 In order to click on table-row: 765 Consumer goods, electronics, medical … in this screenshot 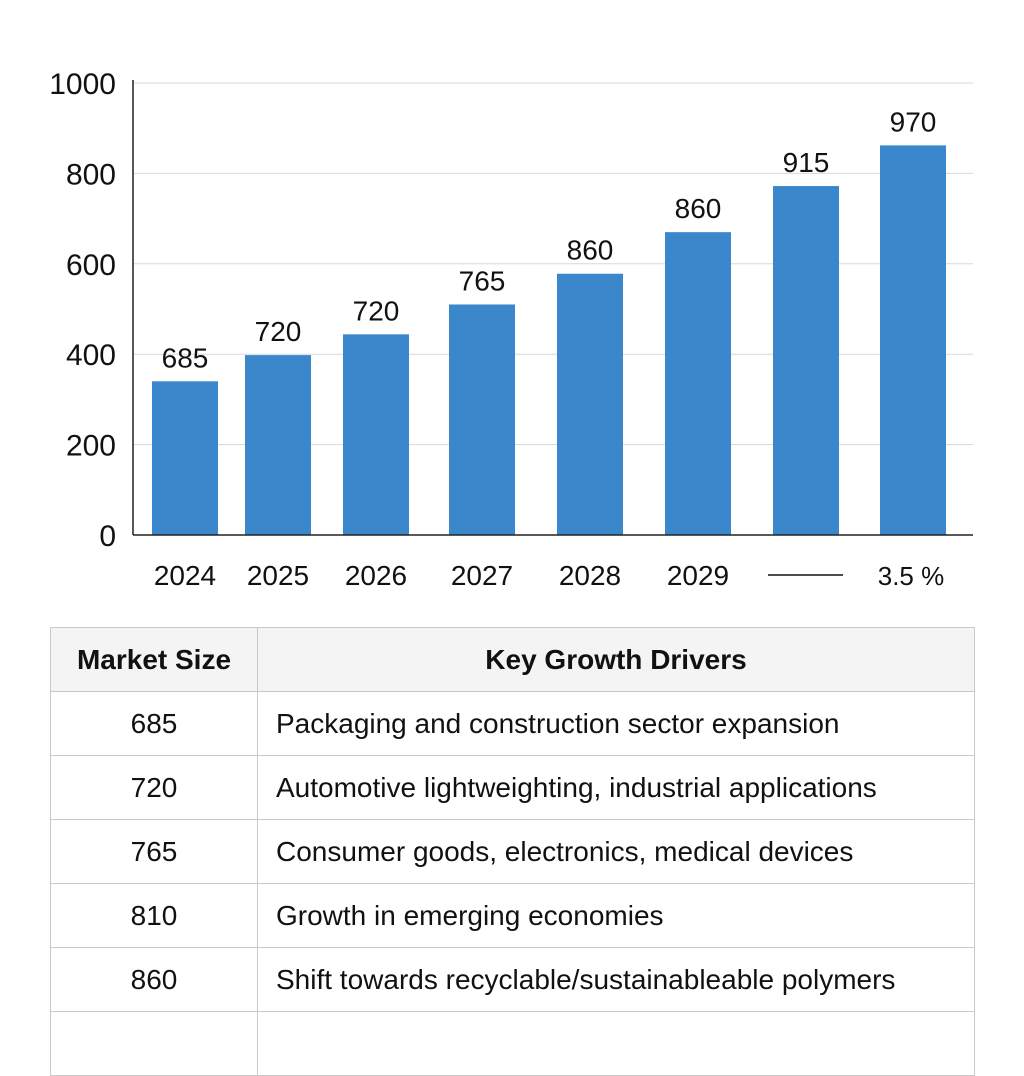, I will do `click(512, 851)`.